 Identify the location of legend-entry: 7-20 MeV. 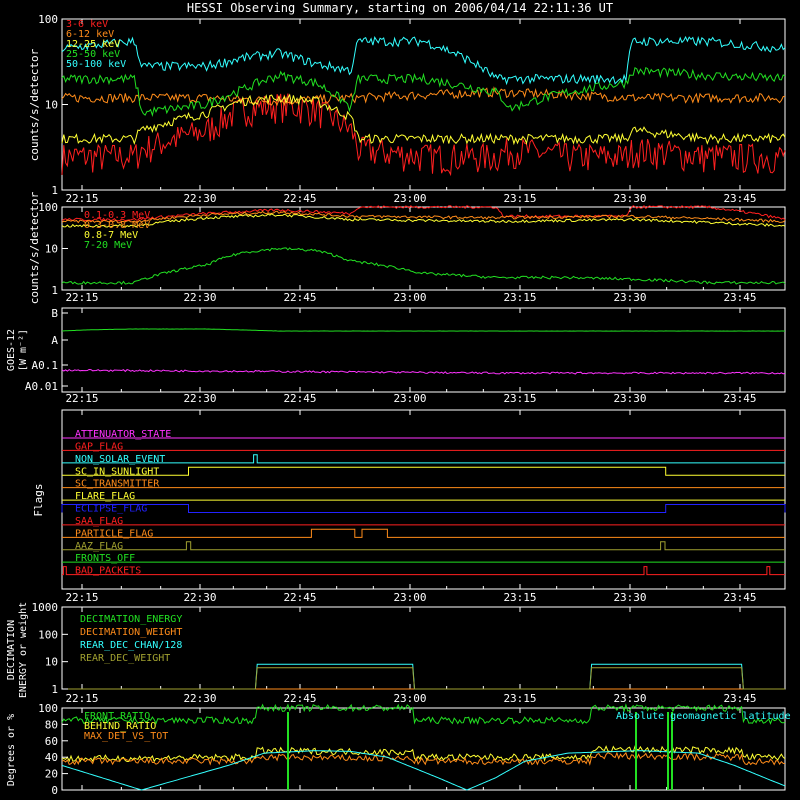
(108, 245).